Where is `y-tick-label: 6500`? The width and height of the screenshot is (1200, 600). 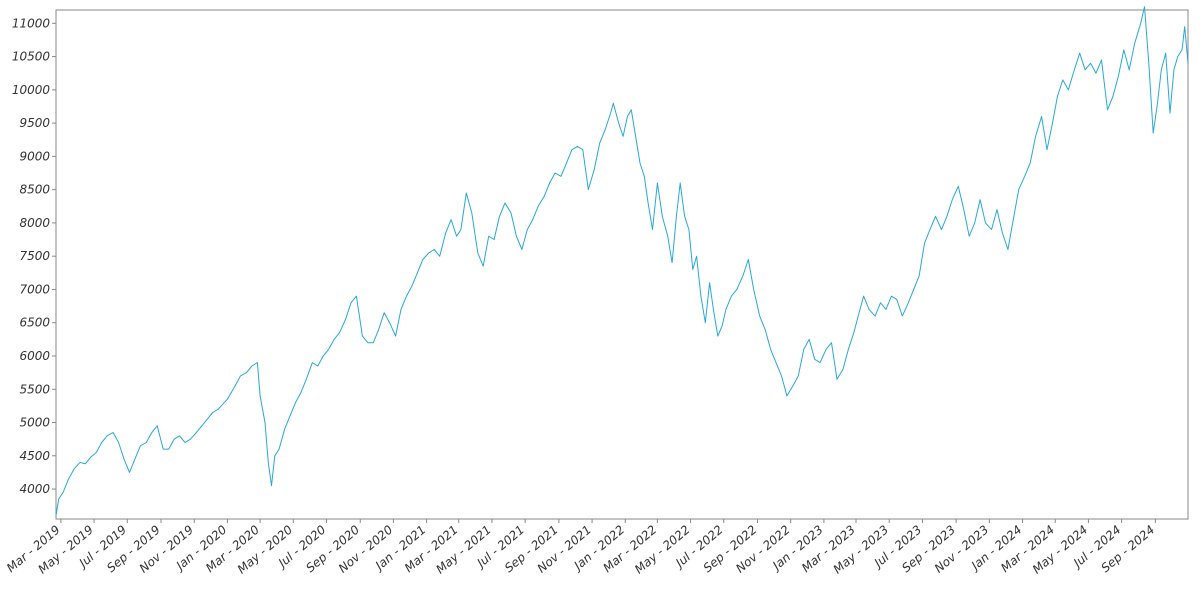
y-tick-label: 6500 is located at coordinates (34, 323).